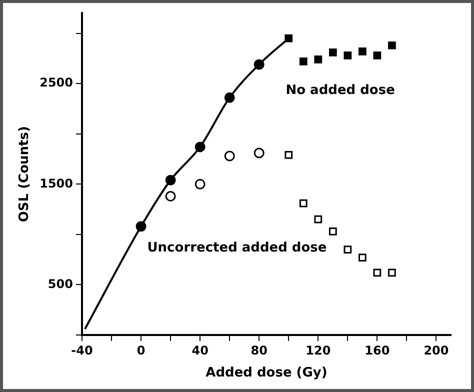 The width and height of the screenshot is (474, 392). I want to click on x-tick-label: 40, so click(200, 350).